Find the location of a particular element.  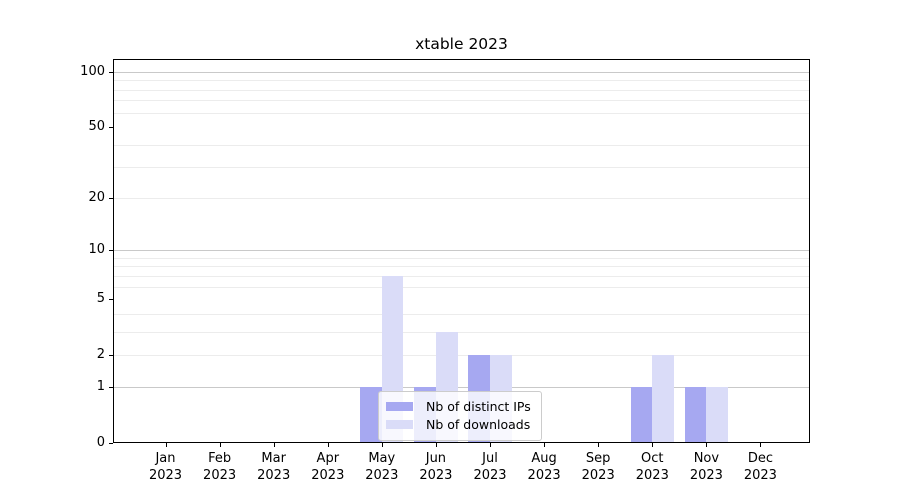

legend: Nb of distinct IPs Nb of downloads is located at coordinates (460, 416).